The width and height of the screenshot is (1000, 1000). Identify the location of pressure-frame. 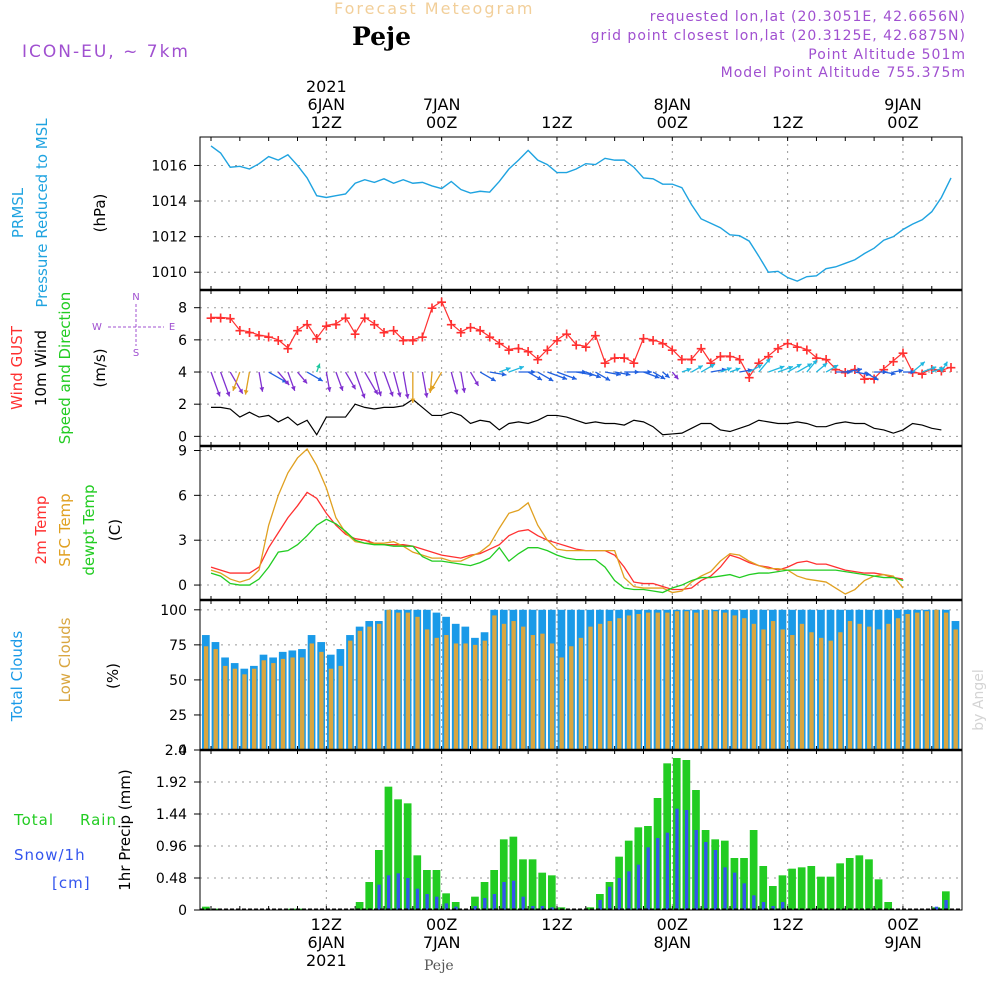
(581, 213).